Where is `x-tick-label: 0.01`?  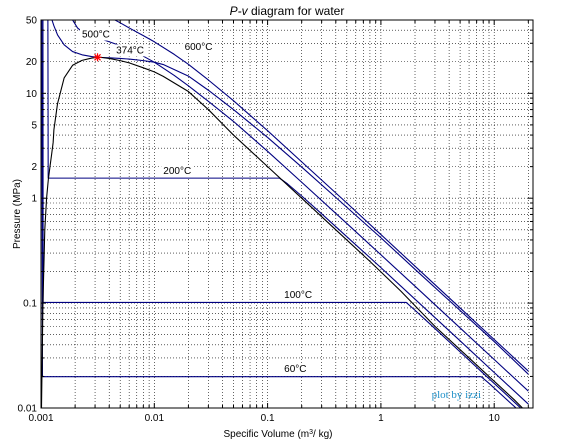 x-tick-label: 0.01 is located at coordinates (155, 418).